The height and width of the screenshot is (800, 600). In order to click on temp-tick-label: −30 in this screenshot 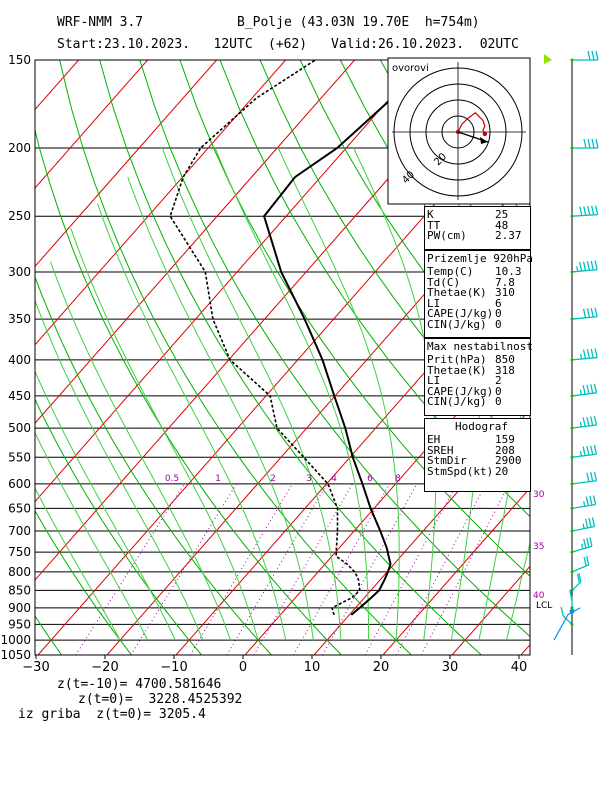, I will do `click(35, 667)`.